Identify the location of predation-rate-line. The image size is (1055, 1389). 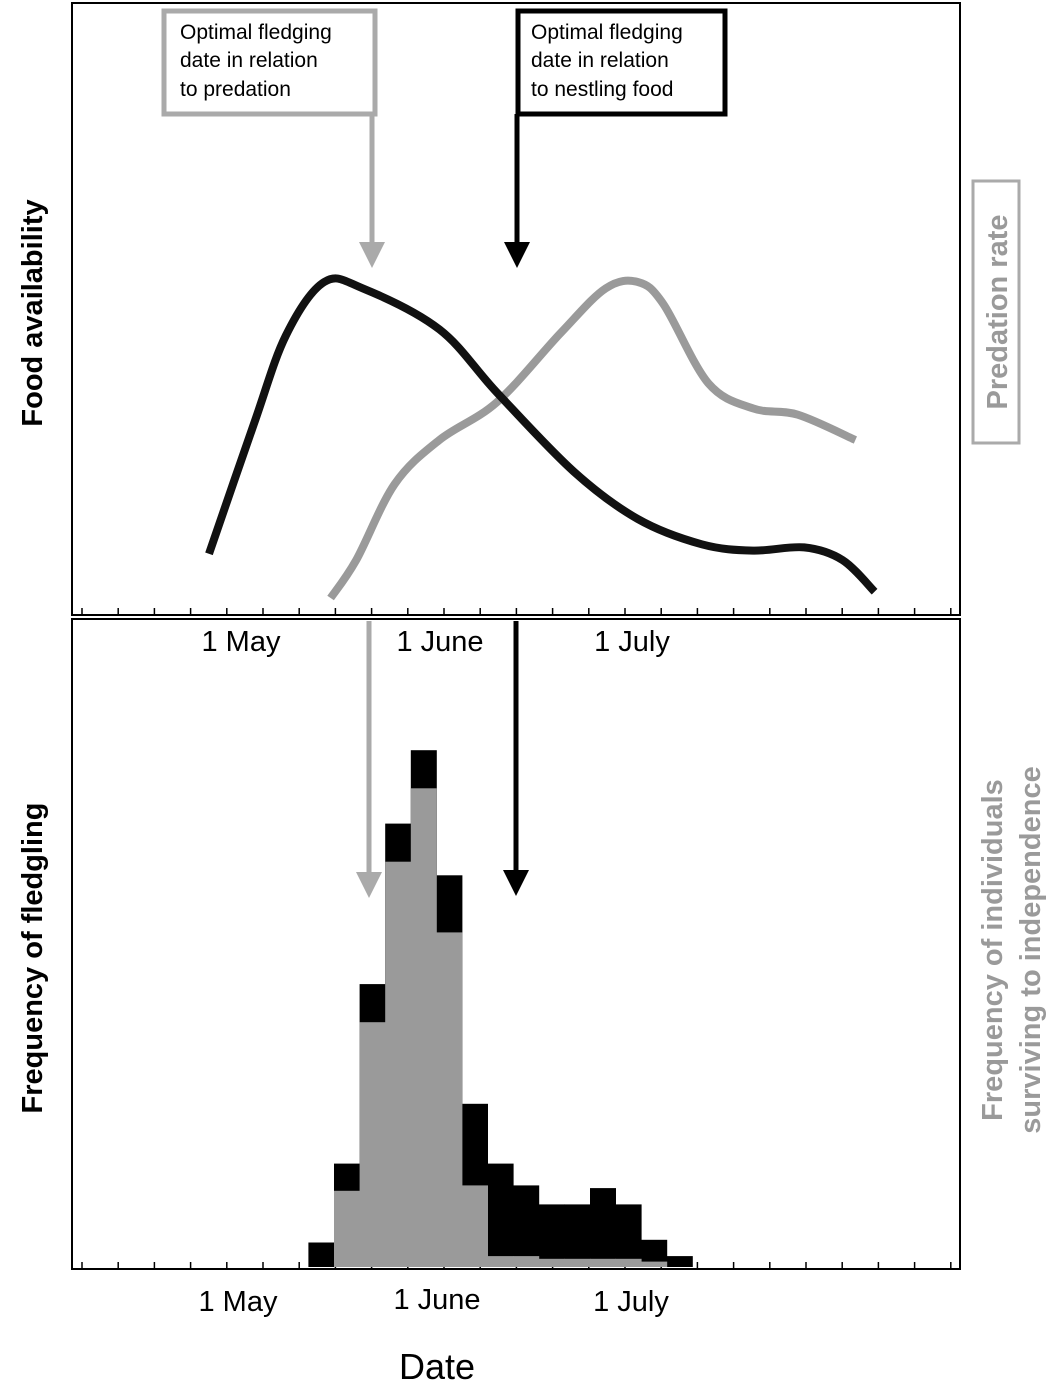
(592, 438).